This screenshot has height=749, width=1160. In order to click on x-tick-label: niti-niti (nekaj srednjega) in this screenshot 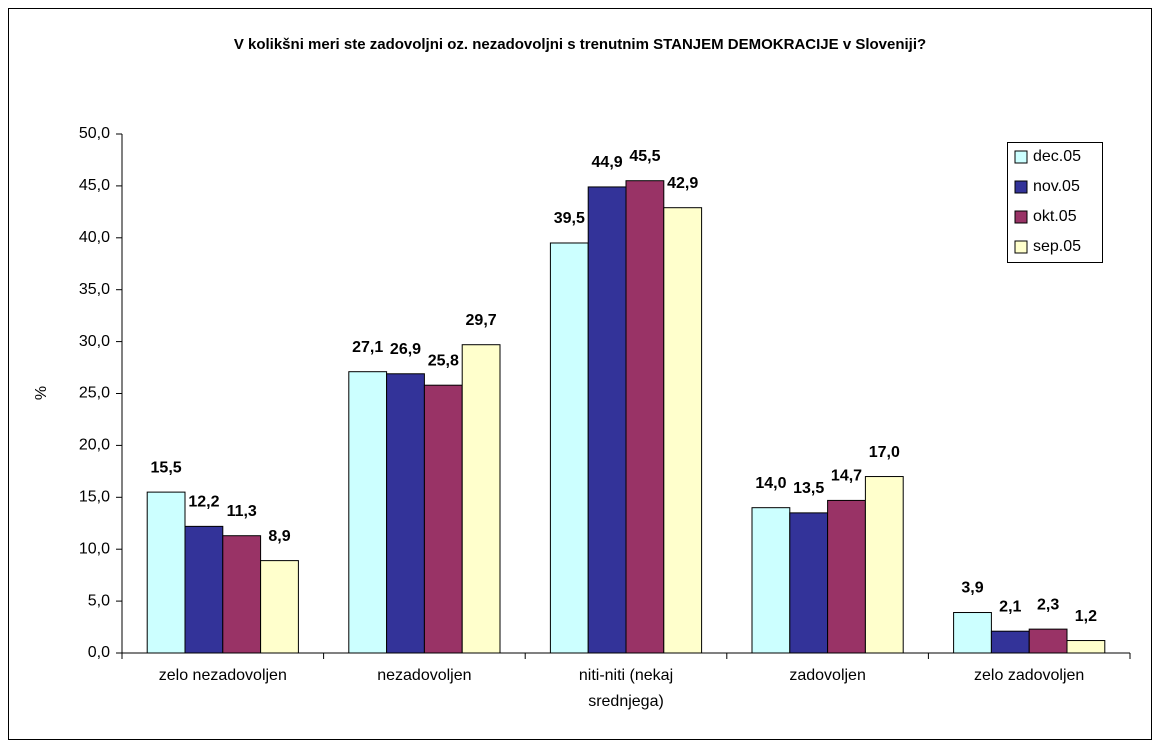, I will do `click(626, 688)`.